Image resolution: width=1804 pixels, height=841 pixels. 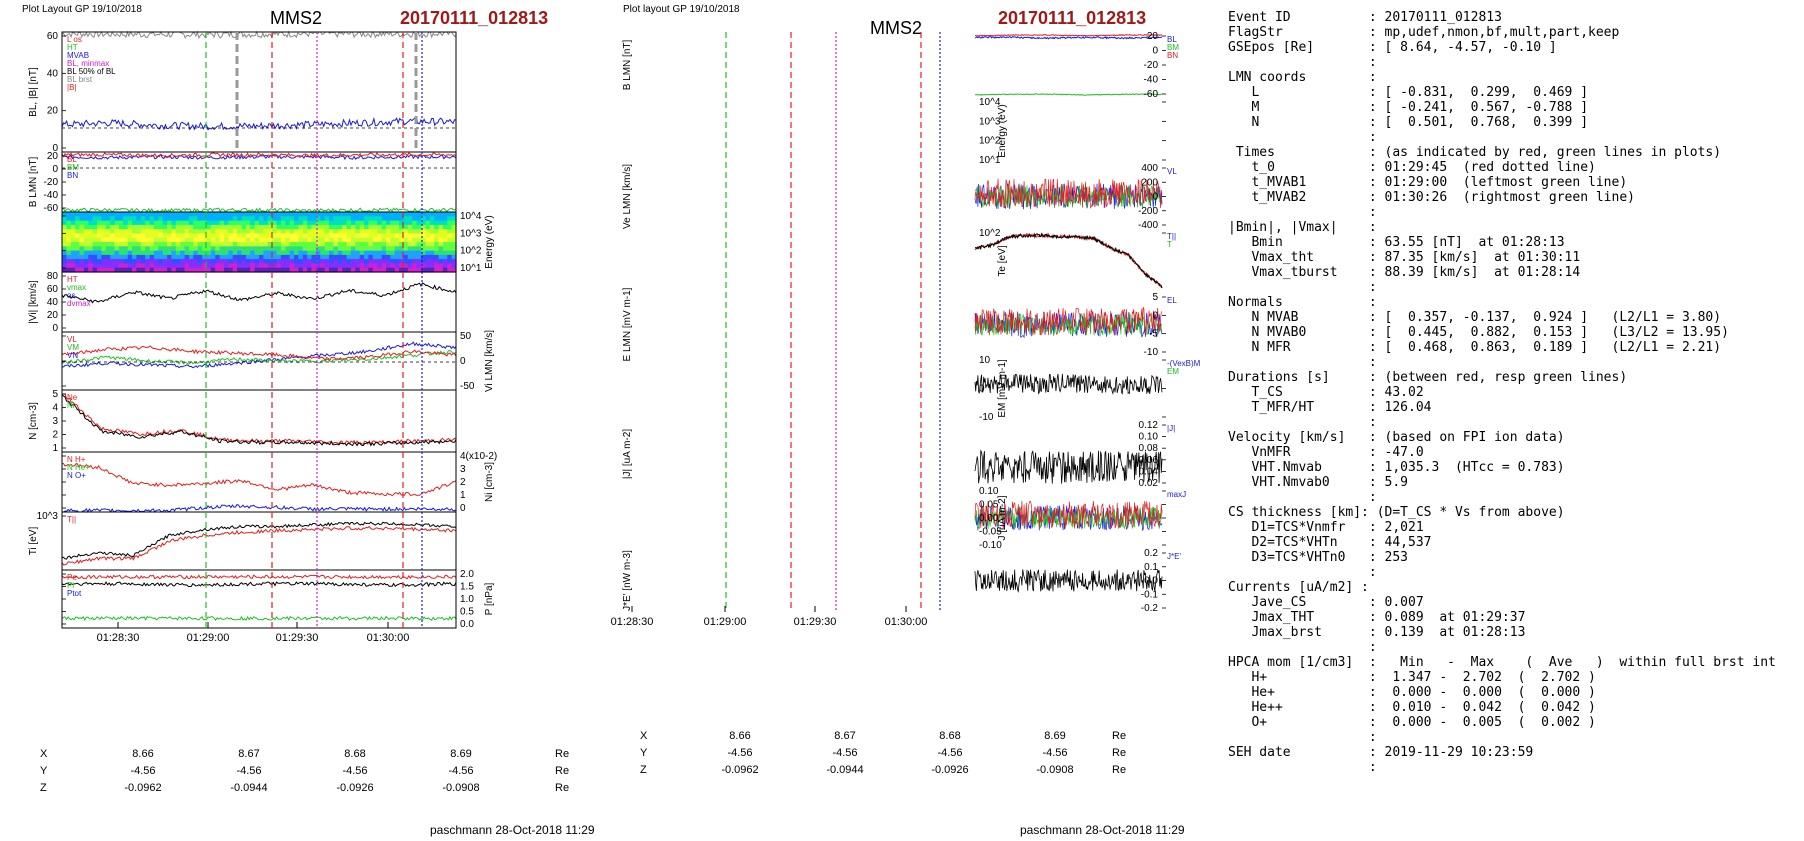 What do you see at coordinates (489, 361) in the screenshot?
I see `y-axis-label: Vi LMN [km/s]` at bounding box center [489, 361].